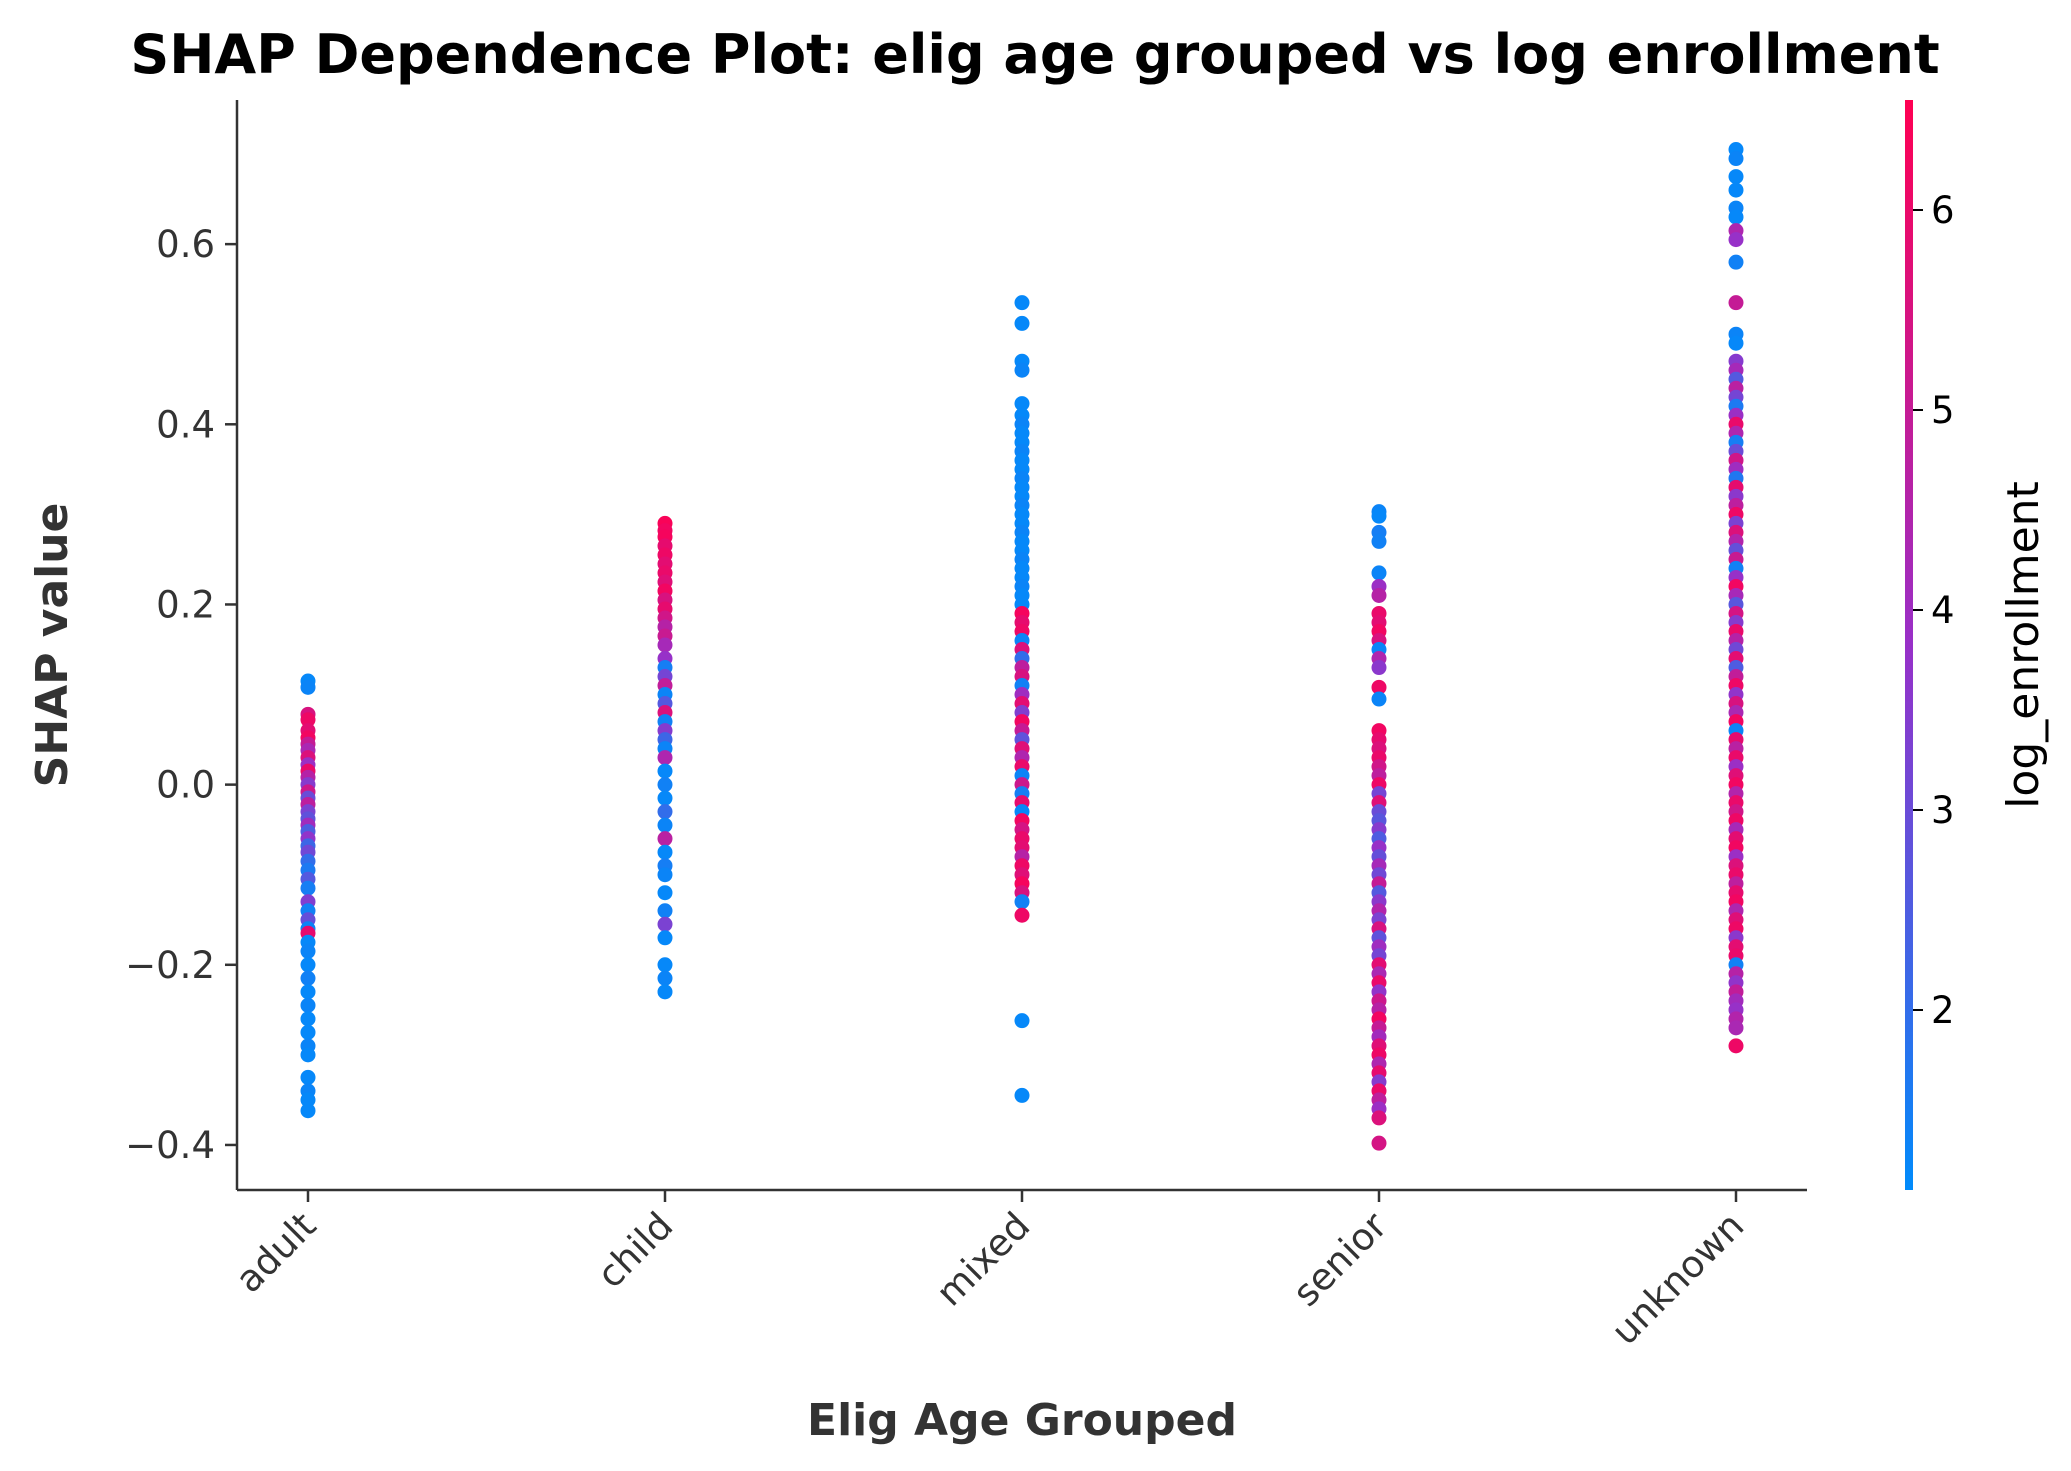 This screenshot has height=1471, width=2071. I want to click on colorbar-tick-label: 3, so click(1943, 810).